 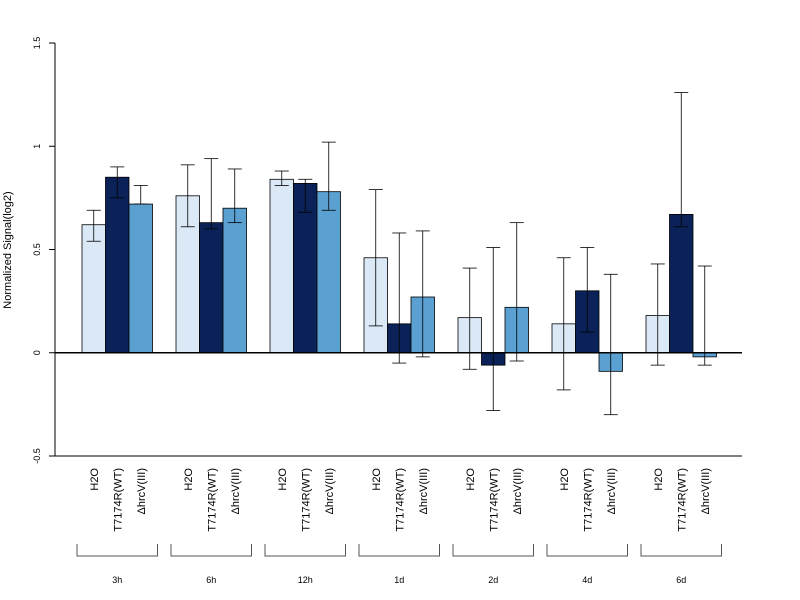 What do you see at coordinates (37, 456) in the screenshot?
I see `y-tick-label: -0.5` at bounding box center [37, 456].